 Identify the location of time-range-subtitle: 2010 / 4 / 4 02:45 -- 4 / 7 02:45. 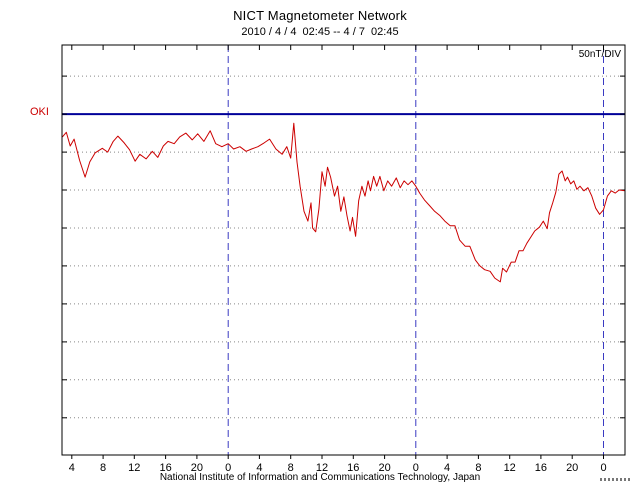
(320, 32).